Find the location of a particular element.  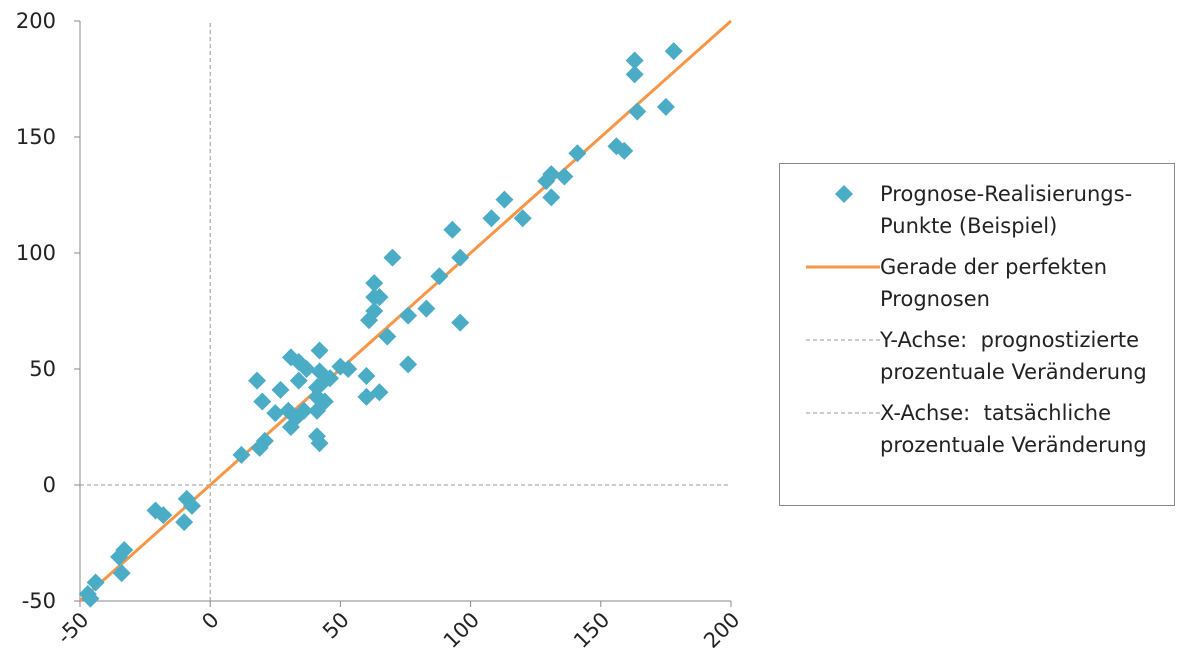

y-tick-label: 150 is located at coordinates (36, 137).